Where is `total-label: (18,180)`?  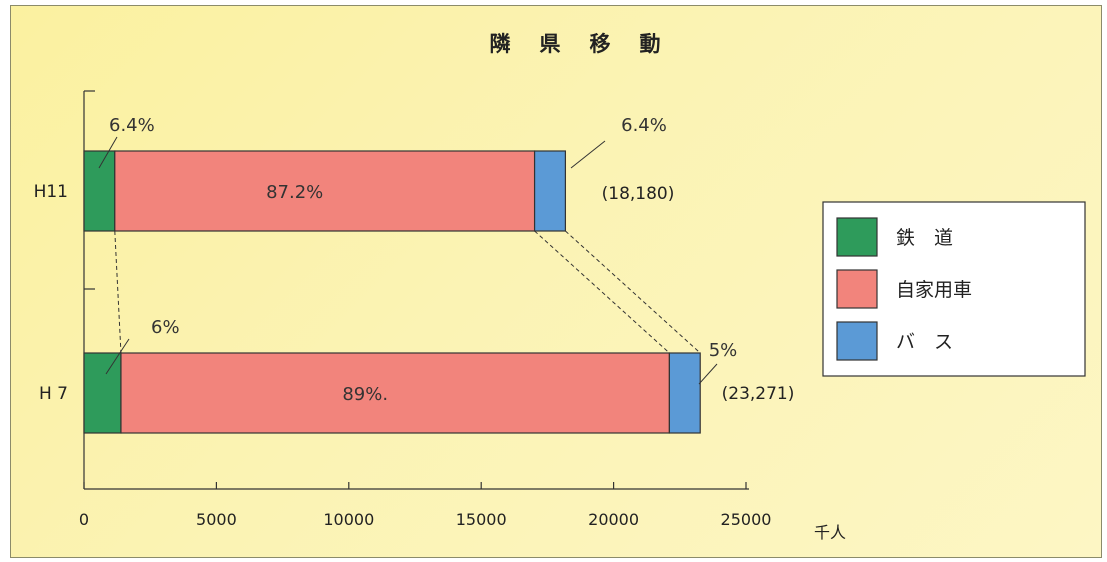
total-label: (18,180) is located at coordinates (638, 194).